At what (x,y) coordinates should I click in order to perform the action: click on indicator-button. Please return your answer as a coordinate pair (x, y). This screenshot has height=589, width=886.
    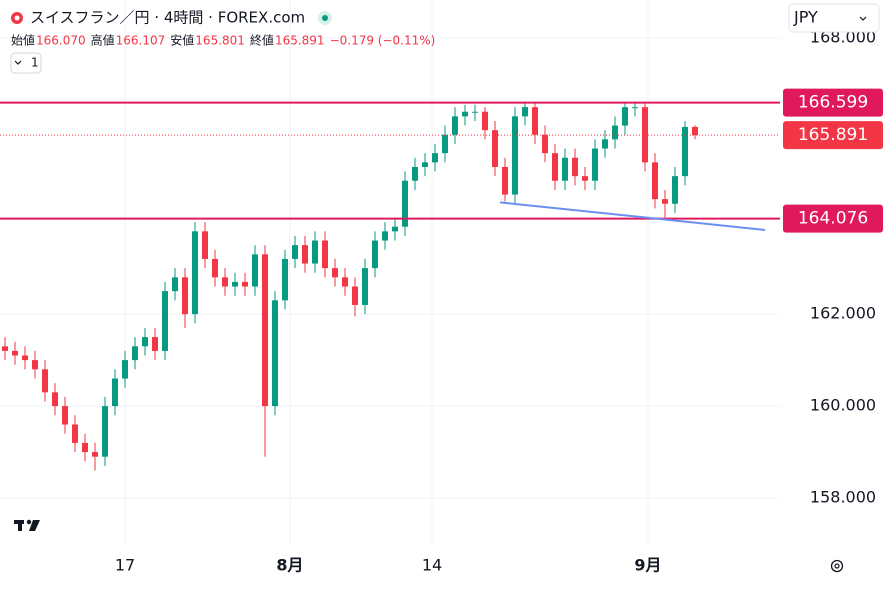
    Looking at the image, I should click on (26, 63).